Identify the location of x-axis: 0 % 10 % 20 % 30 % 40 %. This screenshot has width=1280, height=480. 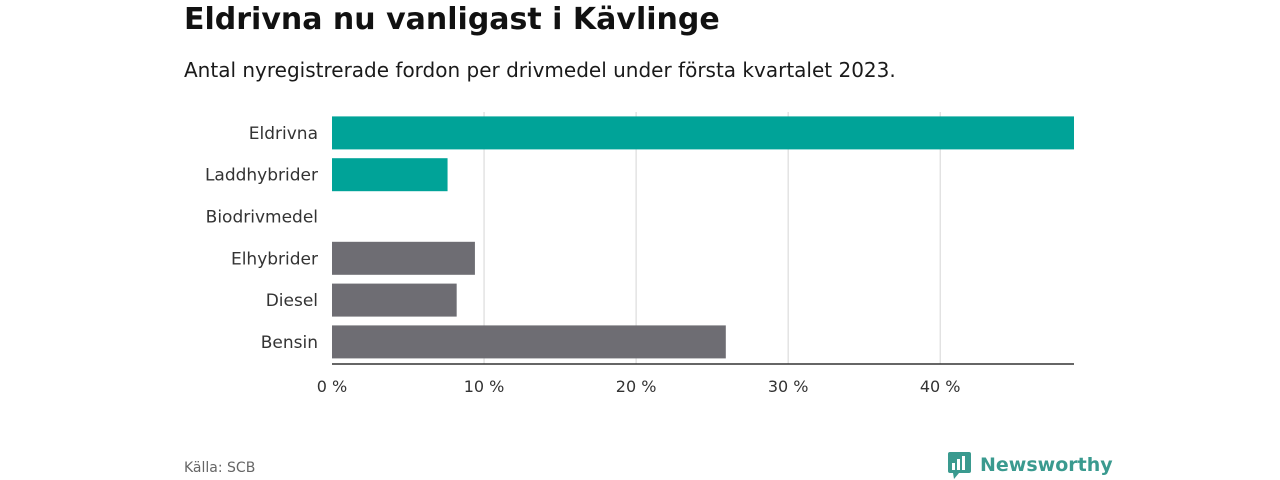
(695, 379).